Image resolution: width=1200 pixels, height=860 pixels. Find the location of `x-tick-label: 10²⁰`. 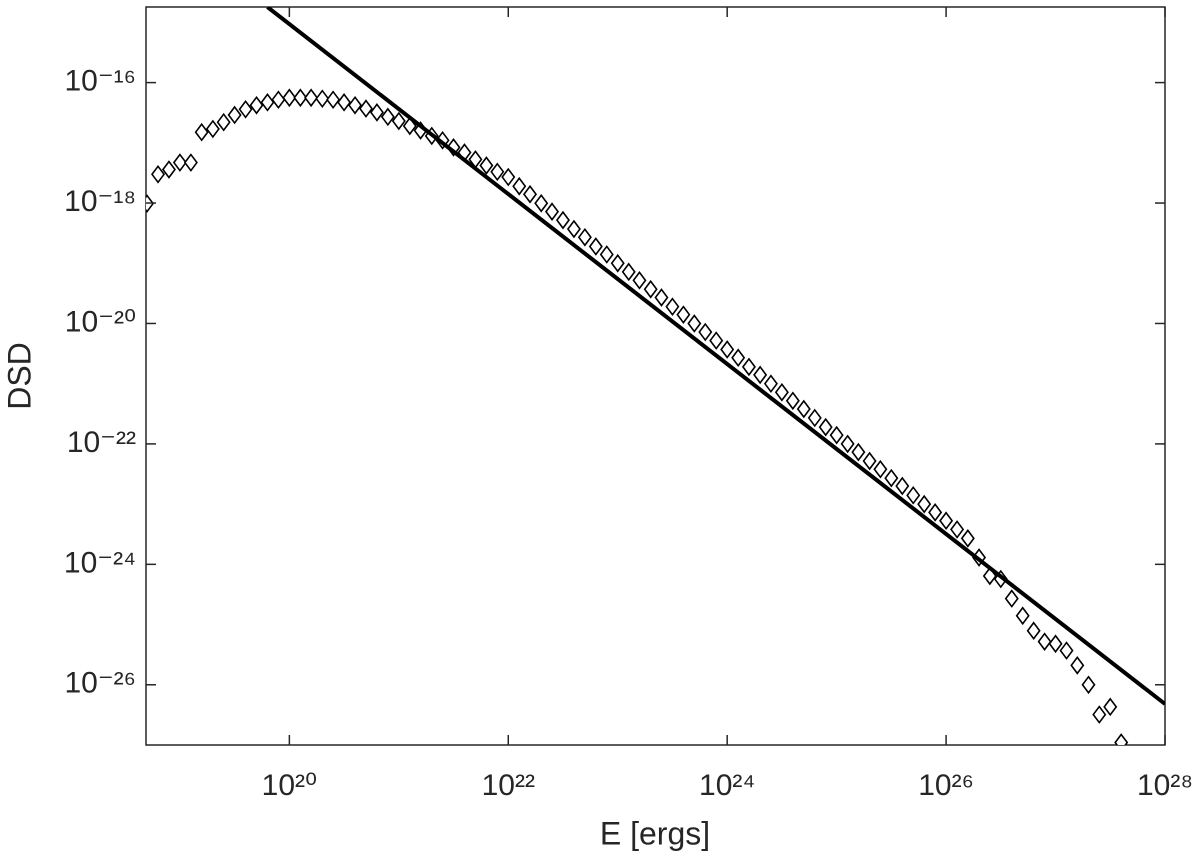

x-tick-label: 10²⁰ is located at coordinates (289, 785).